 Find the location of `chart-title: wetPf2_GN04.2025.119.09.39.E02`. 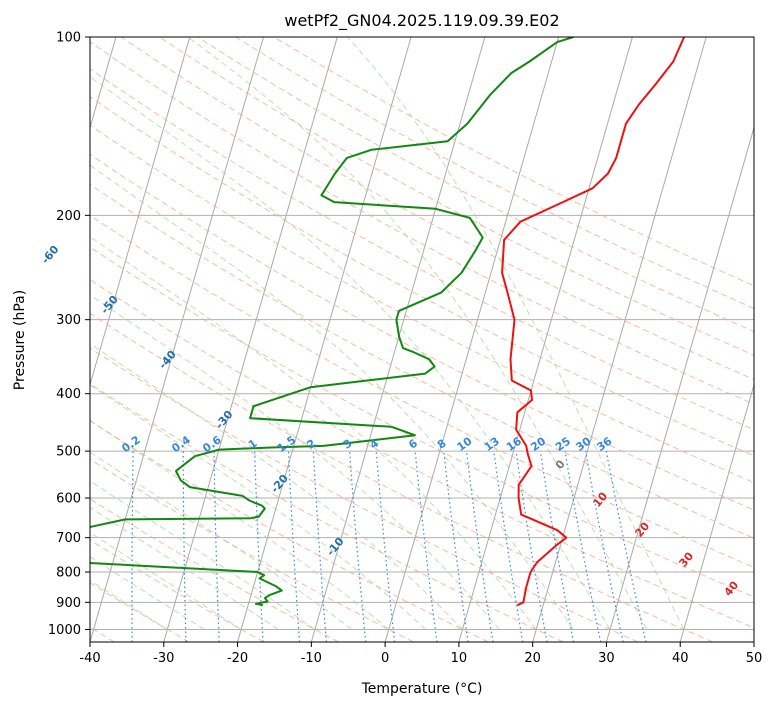

chart-title: wetPf2_GN04.2025.119.09.39.E02 is located at coordinates (421, 21).